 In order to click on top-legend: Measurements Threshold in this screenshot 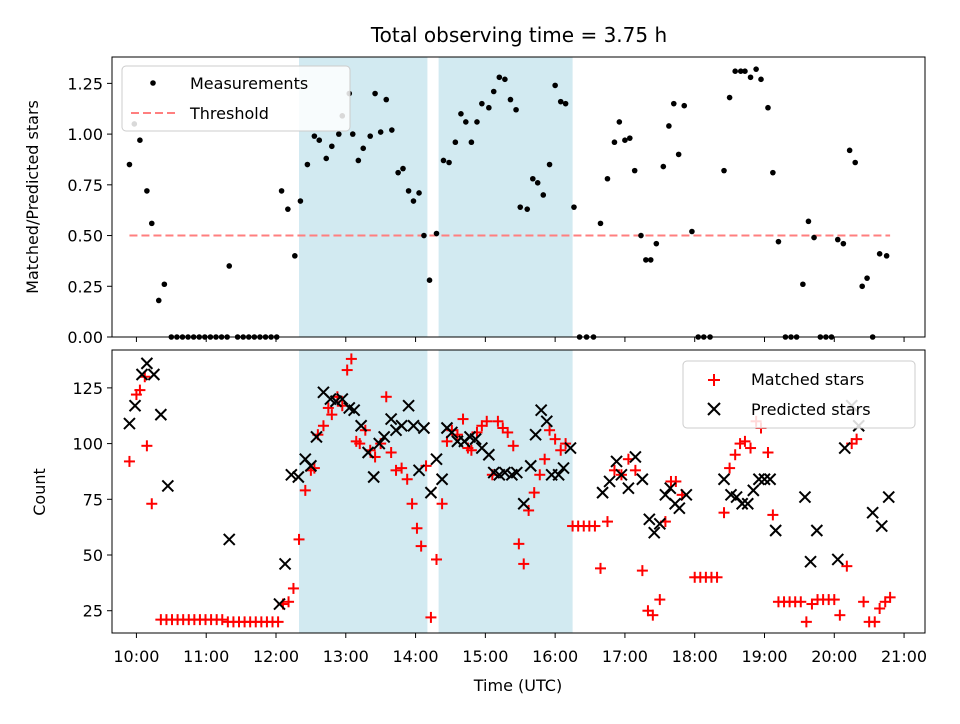, I will do `click(236, 98)`.